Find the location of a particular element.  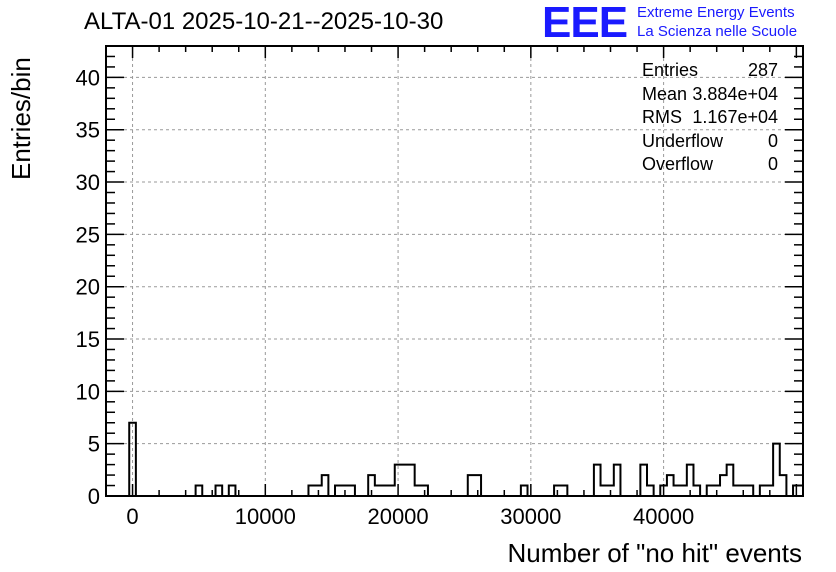

x-tick-label: 20000 is located at coordinates (397, 516).